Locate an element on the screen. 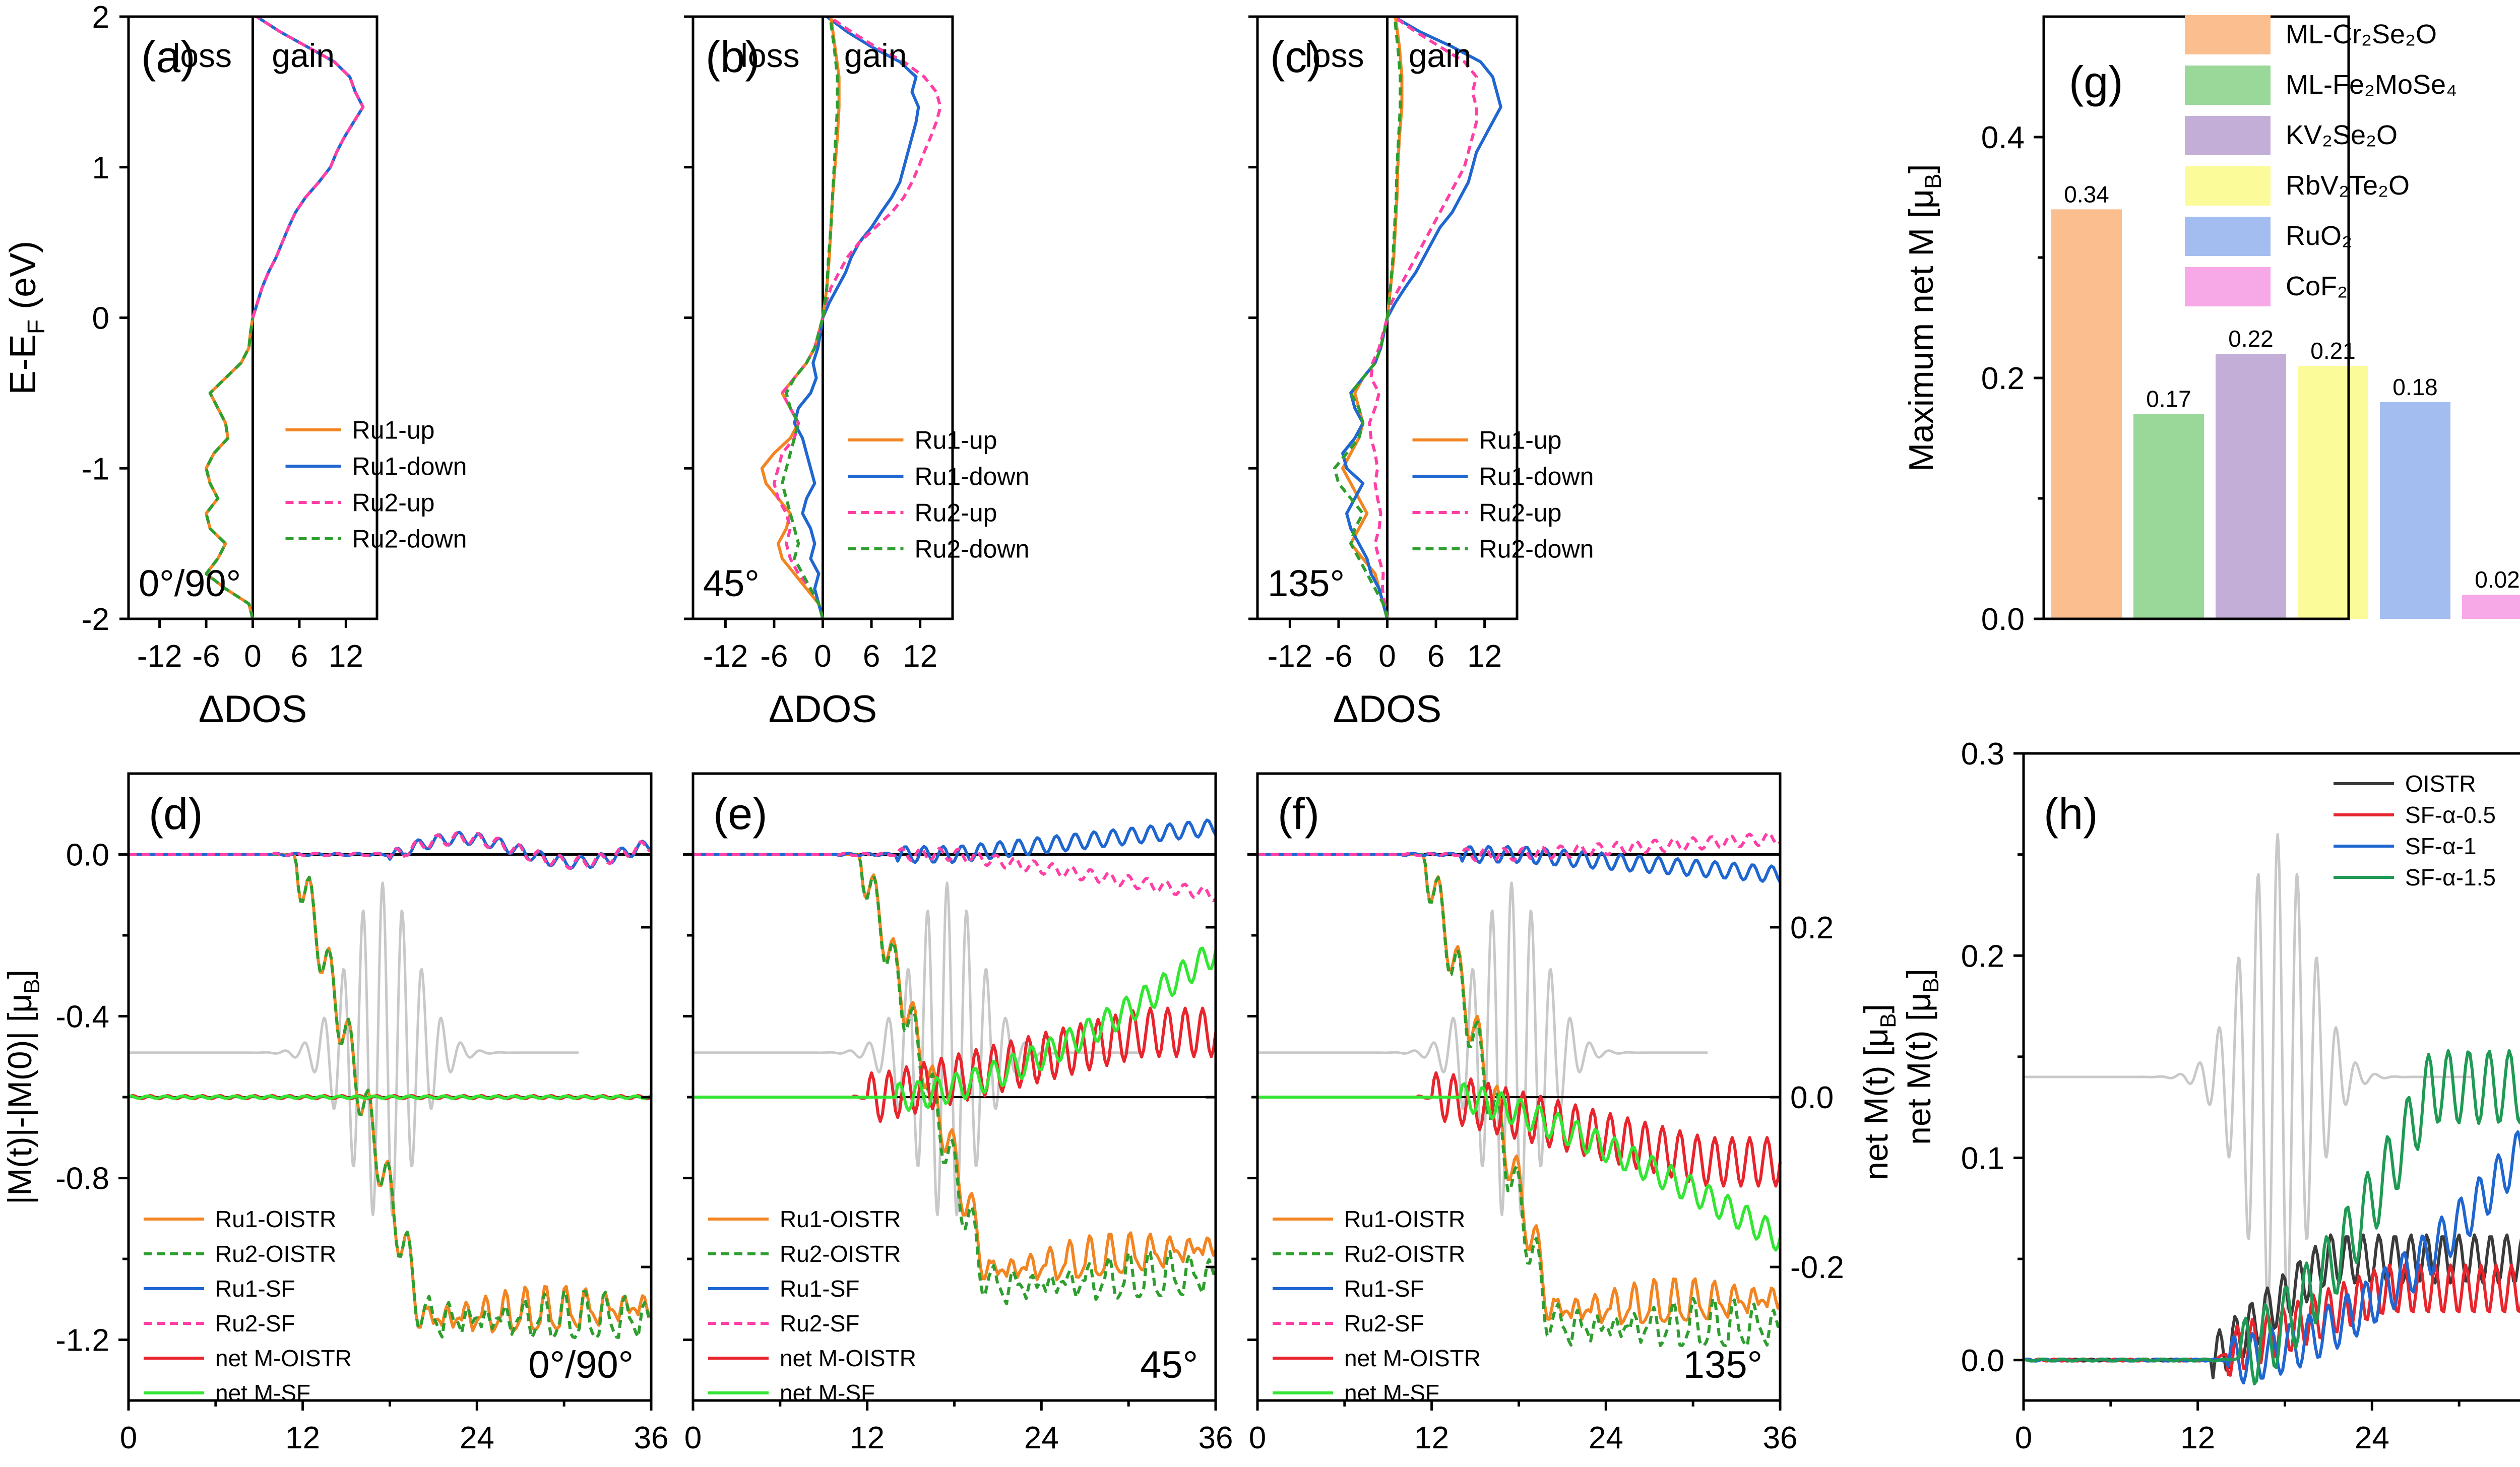 The height and width of the screenshot is (1467, 2520). y-tick-label: 2 is located at coordinates (100, 17).